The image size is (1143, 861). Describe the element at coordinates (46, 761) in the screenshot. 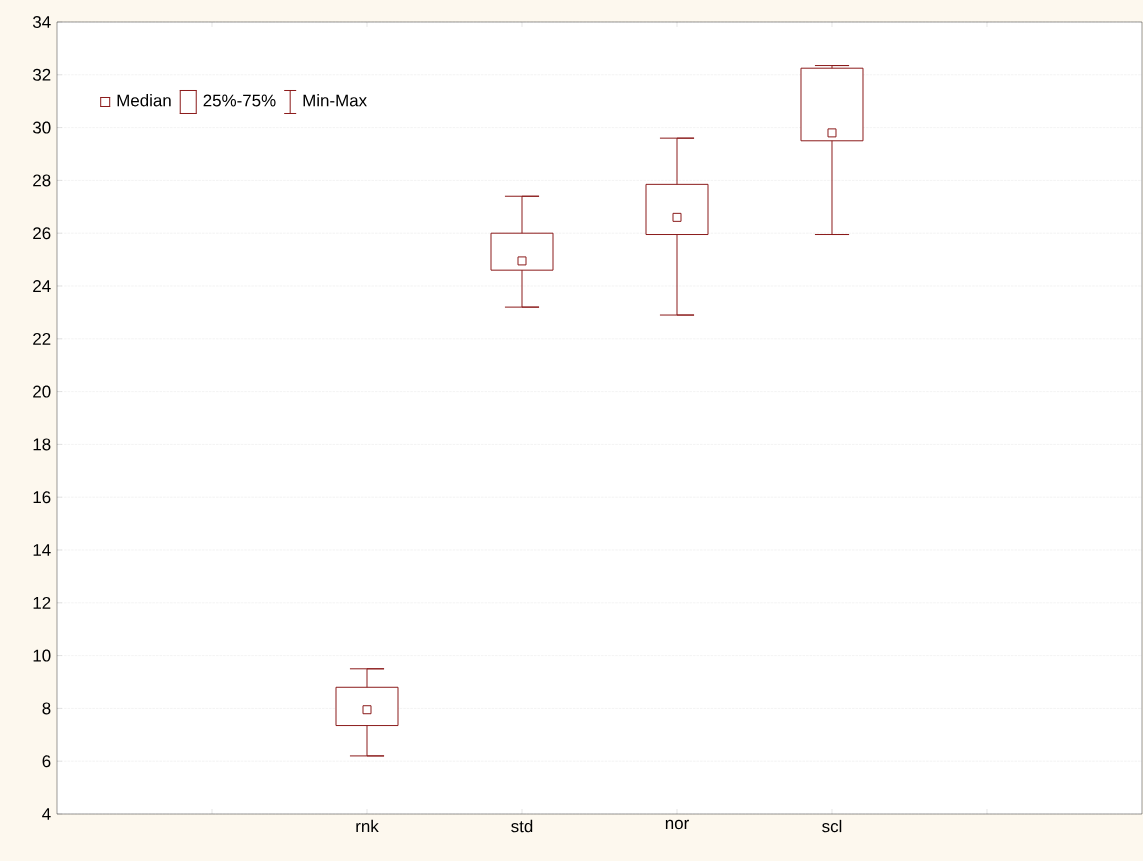

I see `y-tick-label: 6` at that location.